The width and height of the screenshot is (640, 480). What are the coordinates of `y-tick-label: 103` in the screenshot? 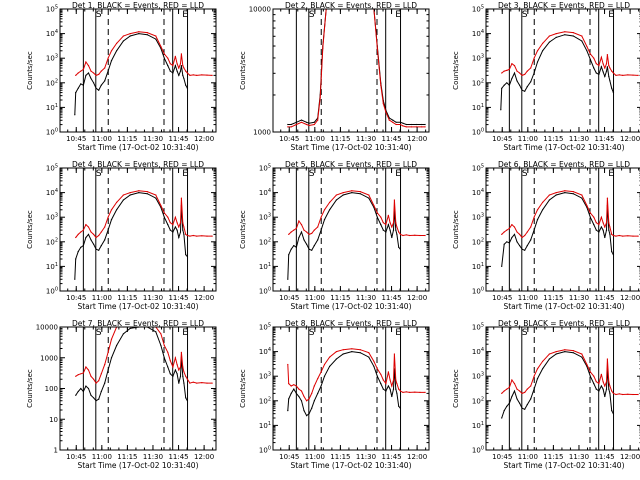 It's located at (265, 376).